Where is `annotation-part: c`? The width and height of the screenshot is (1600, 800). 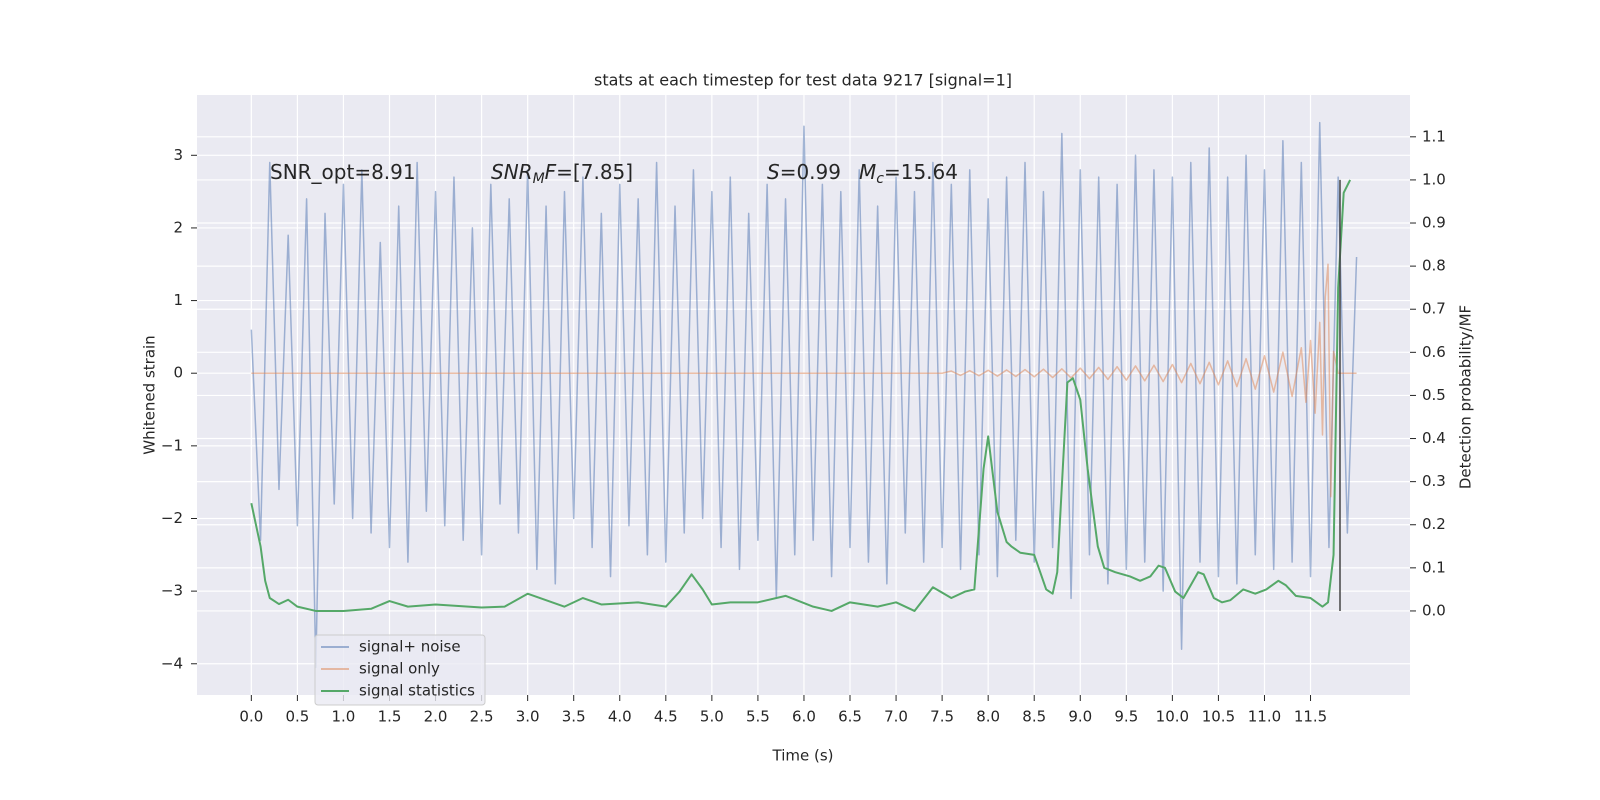
annotation-part: c is located at coordinates (880, 179).